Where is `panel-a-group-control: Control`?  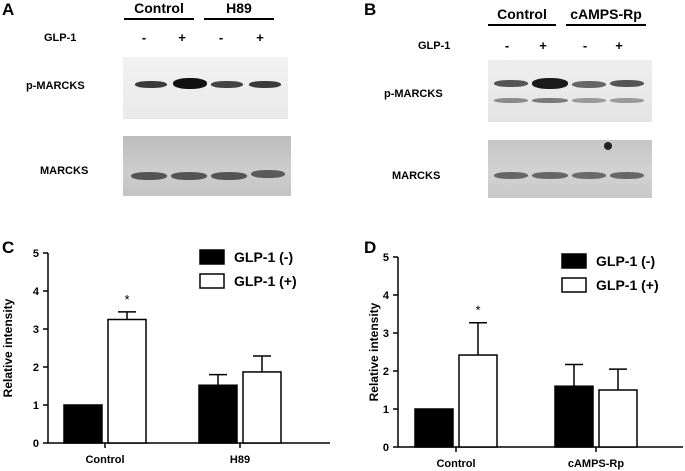 panel-a-group-control: Control is located at coordinates (159, 8).